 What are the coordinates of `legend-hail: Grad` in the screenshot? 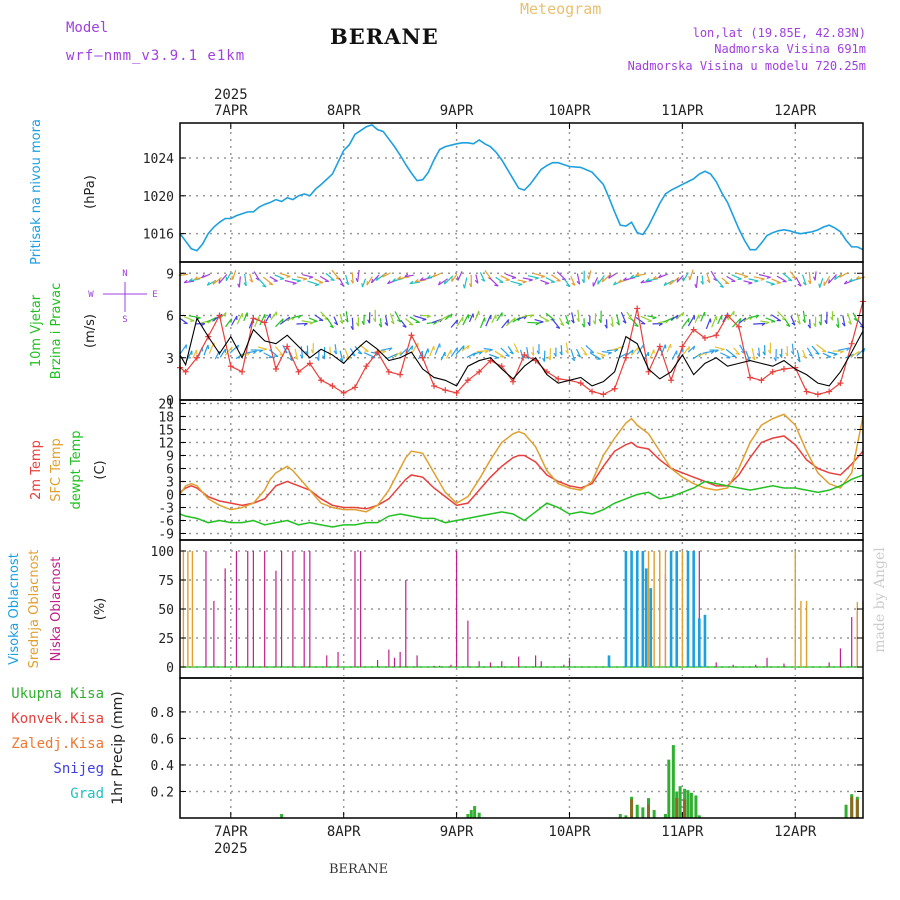 It's located at (87, 794).